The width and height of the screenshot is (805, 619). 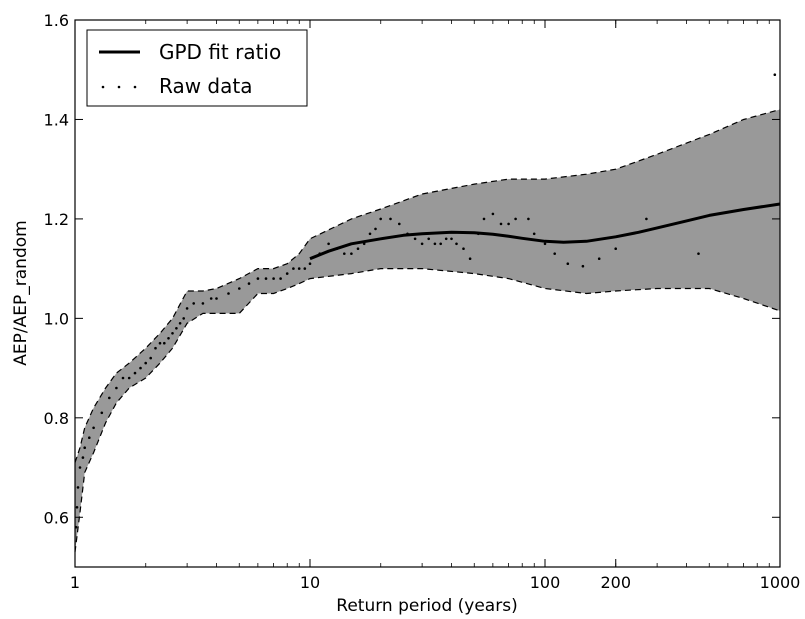 What do you see at coordinates (545, 231) in the screenshot?
I see `series-line-gpd-fit-ratio` at bounding box center [545, 231].